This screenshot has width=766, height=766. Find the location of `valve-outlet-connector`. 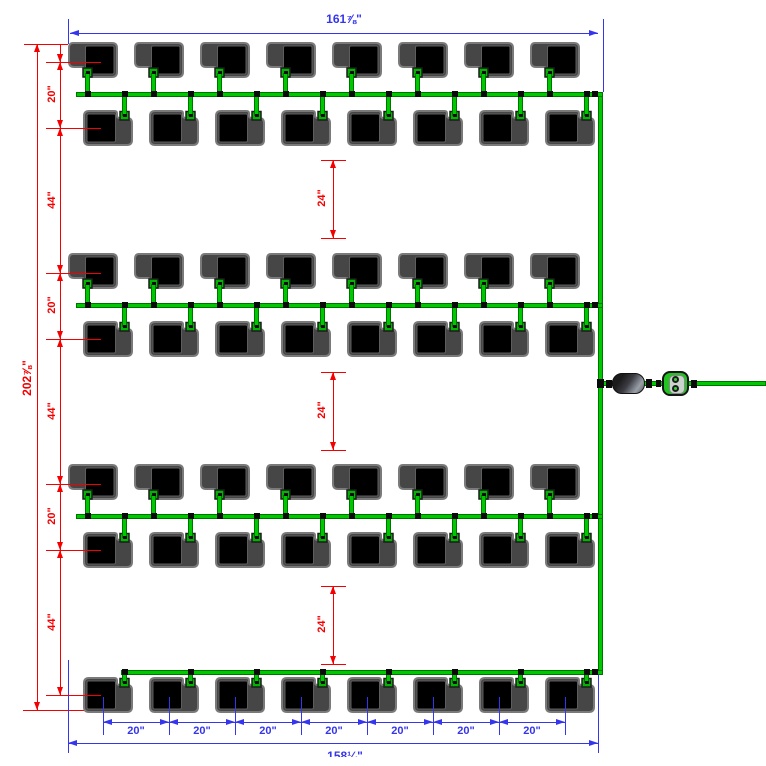

valve-outlet-connector is located at coordinates (694, 384).